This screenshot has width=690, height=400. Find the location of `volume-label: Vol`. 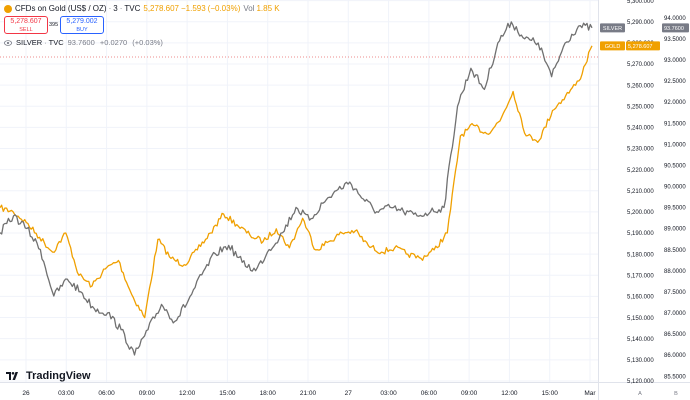

volume-label: Vol is located at coordinates (249, 8).